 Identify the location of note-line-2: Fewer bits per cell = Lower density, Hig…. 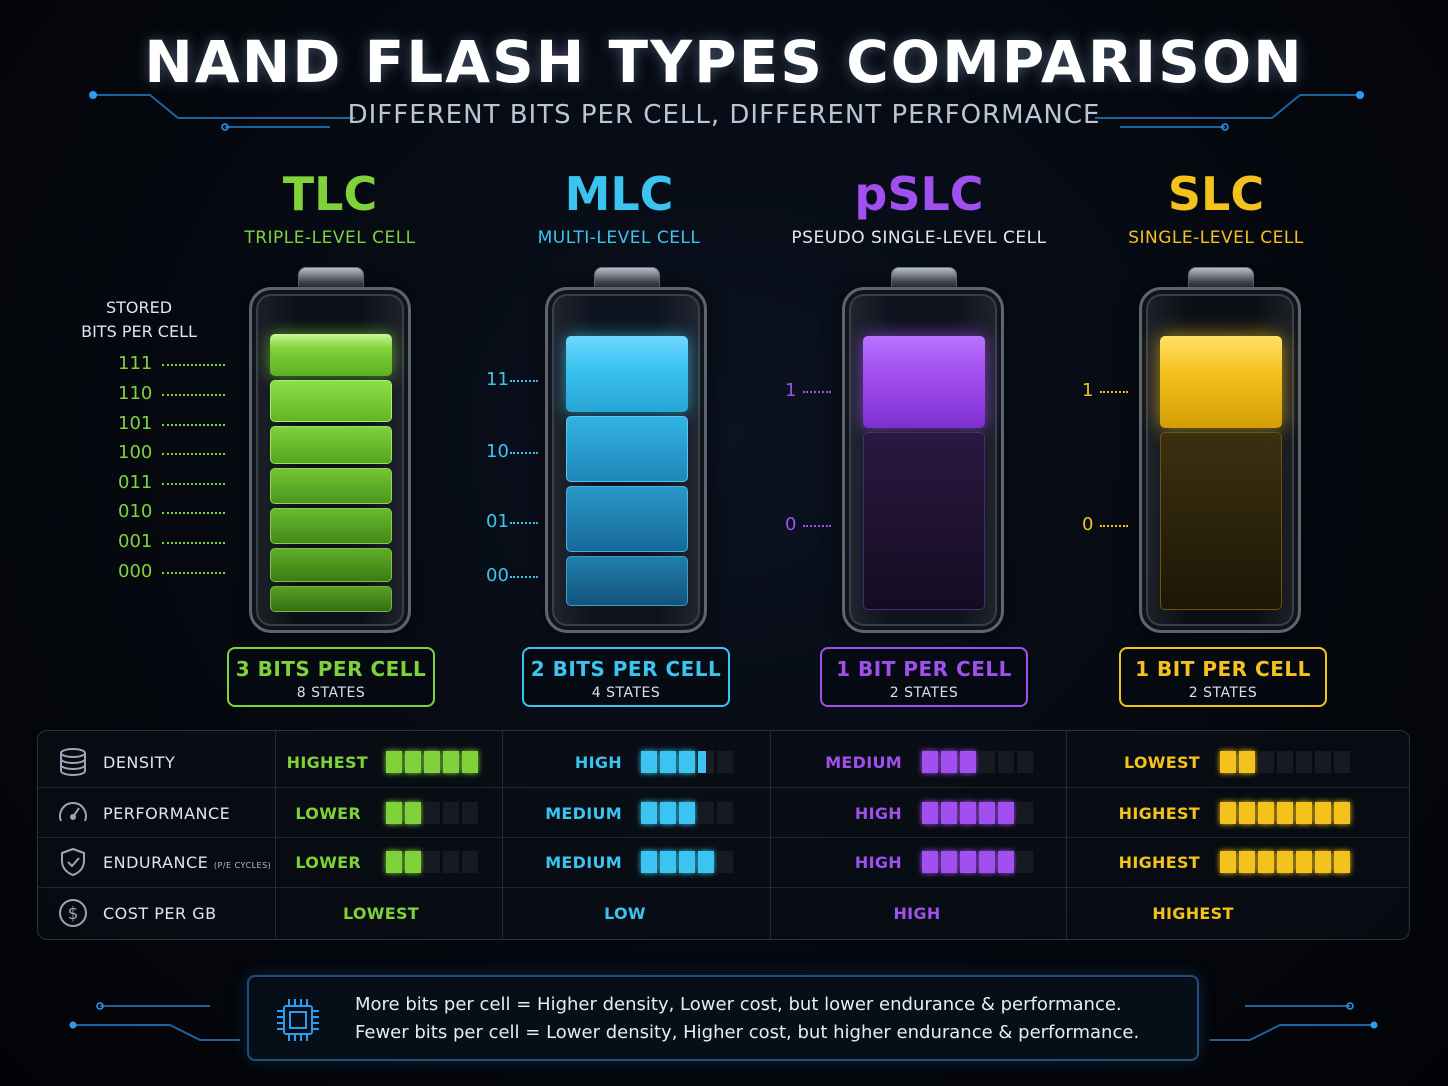
(747, 1032).